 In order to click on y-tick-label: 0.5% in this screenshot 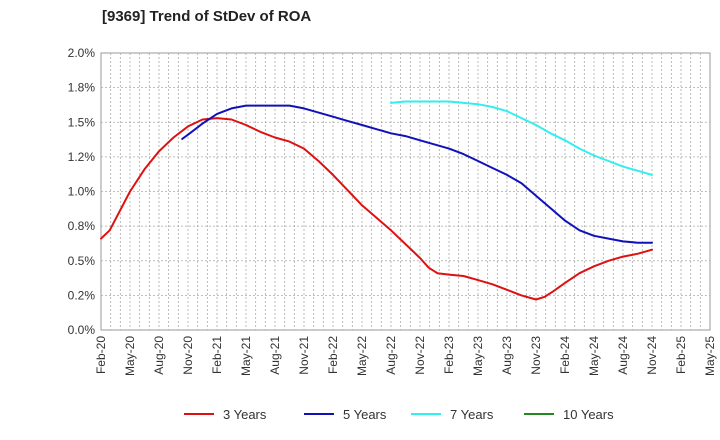, I will do `click(82, 261)`.